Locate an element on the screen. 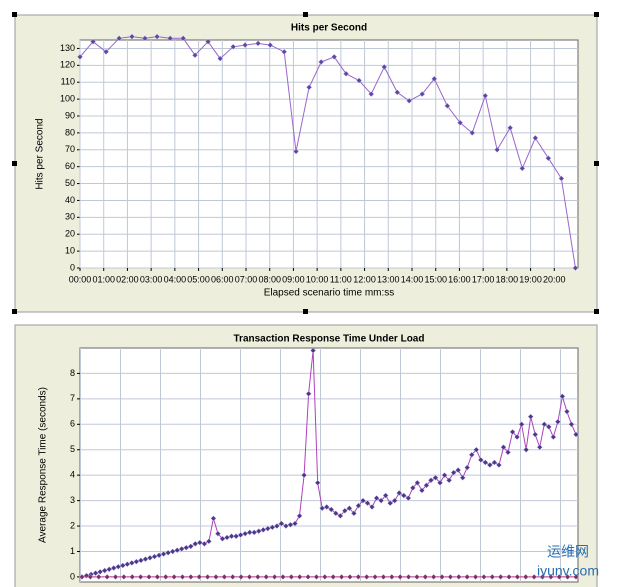 This screenshot has height=587, width=629. y-tick-label: 10 is located at coordinates (70, 250).